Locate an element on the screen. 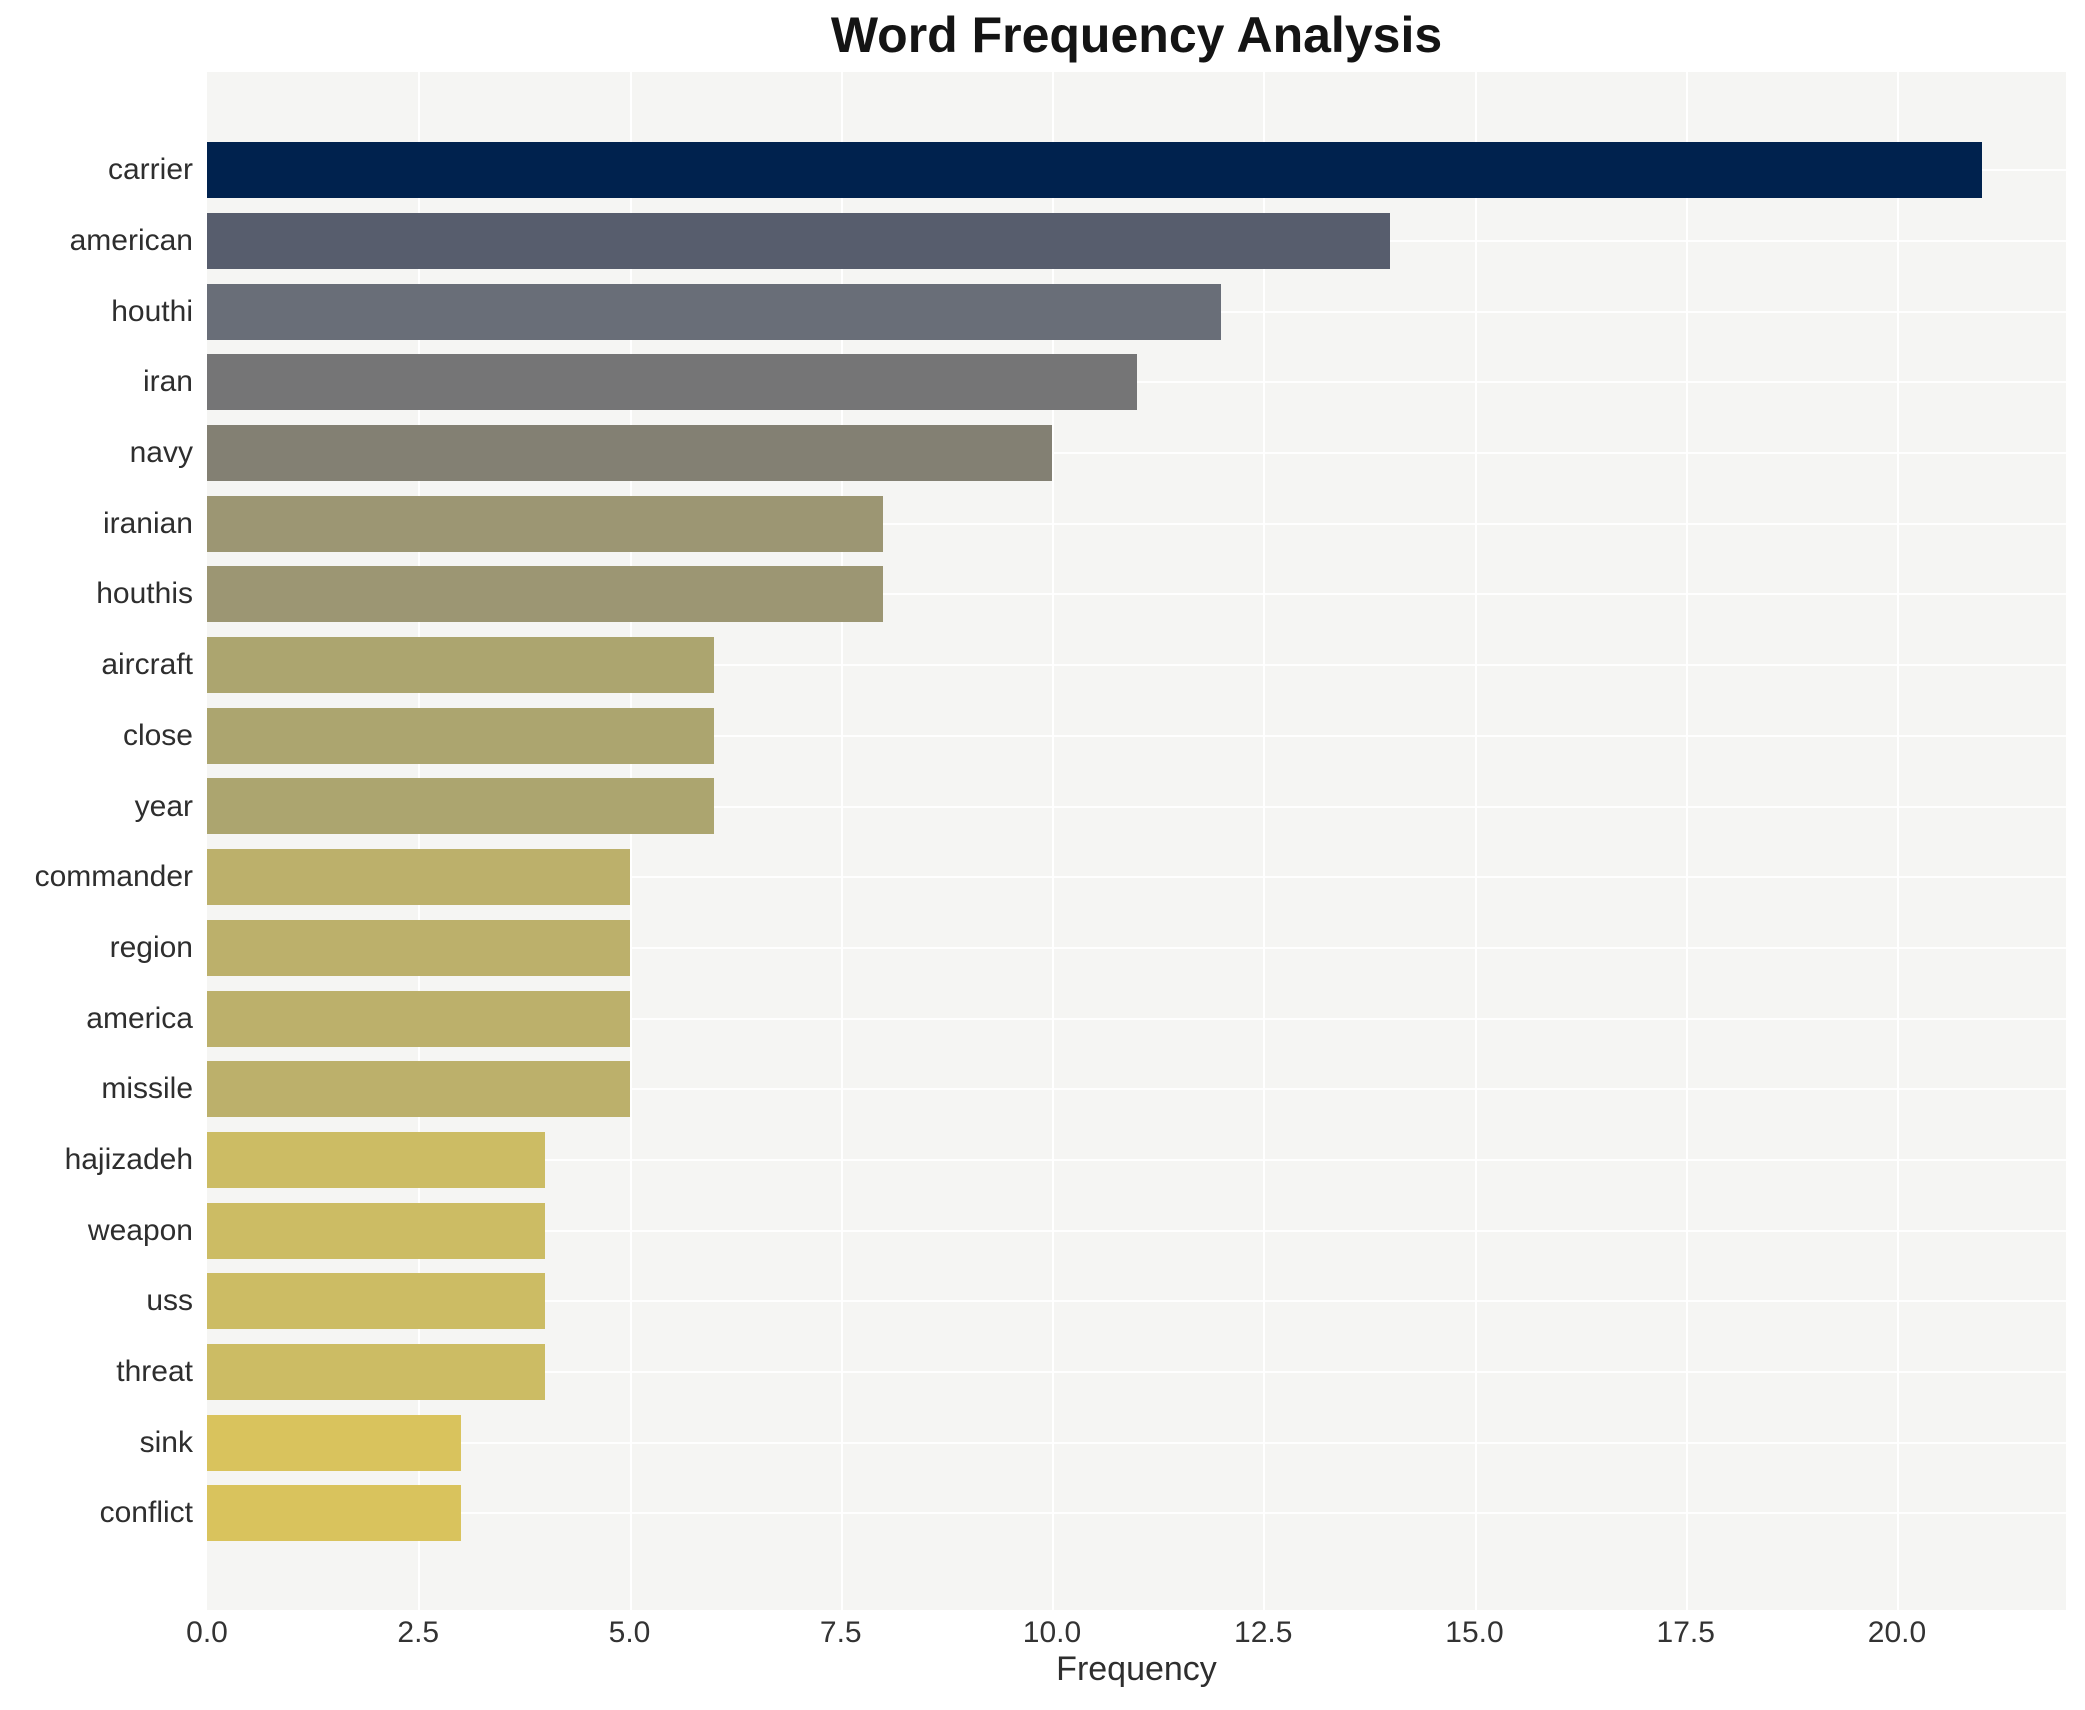  bar-aircraft is located at coordinates (460, 665).